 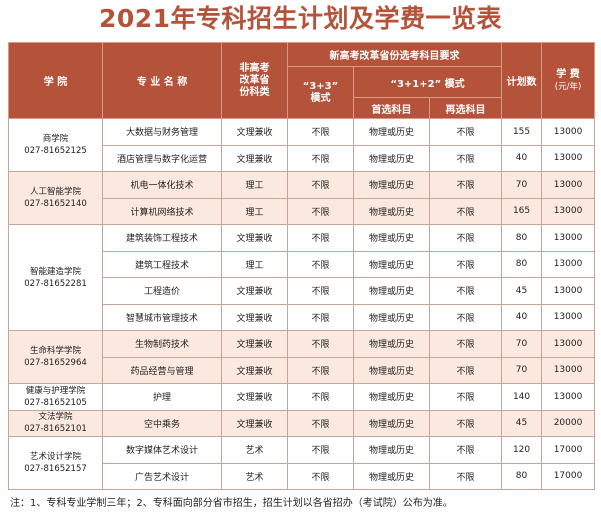 What do you see at coordinates (55, 151) in the screenshot?
I see `college-phone: 027-81652125` at bounding box center [55, 151].